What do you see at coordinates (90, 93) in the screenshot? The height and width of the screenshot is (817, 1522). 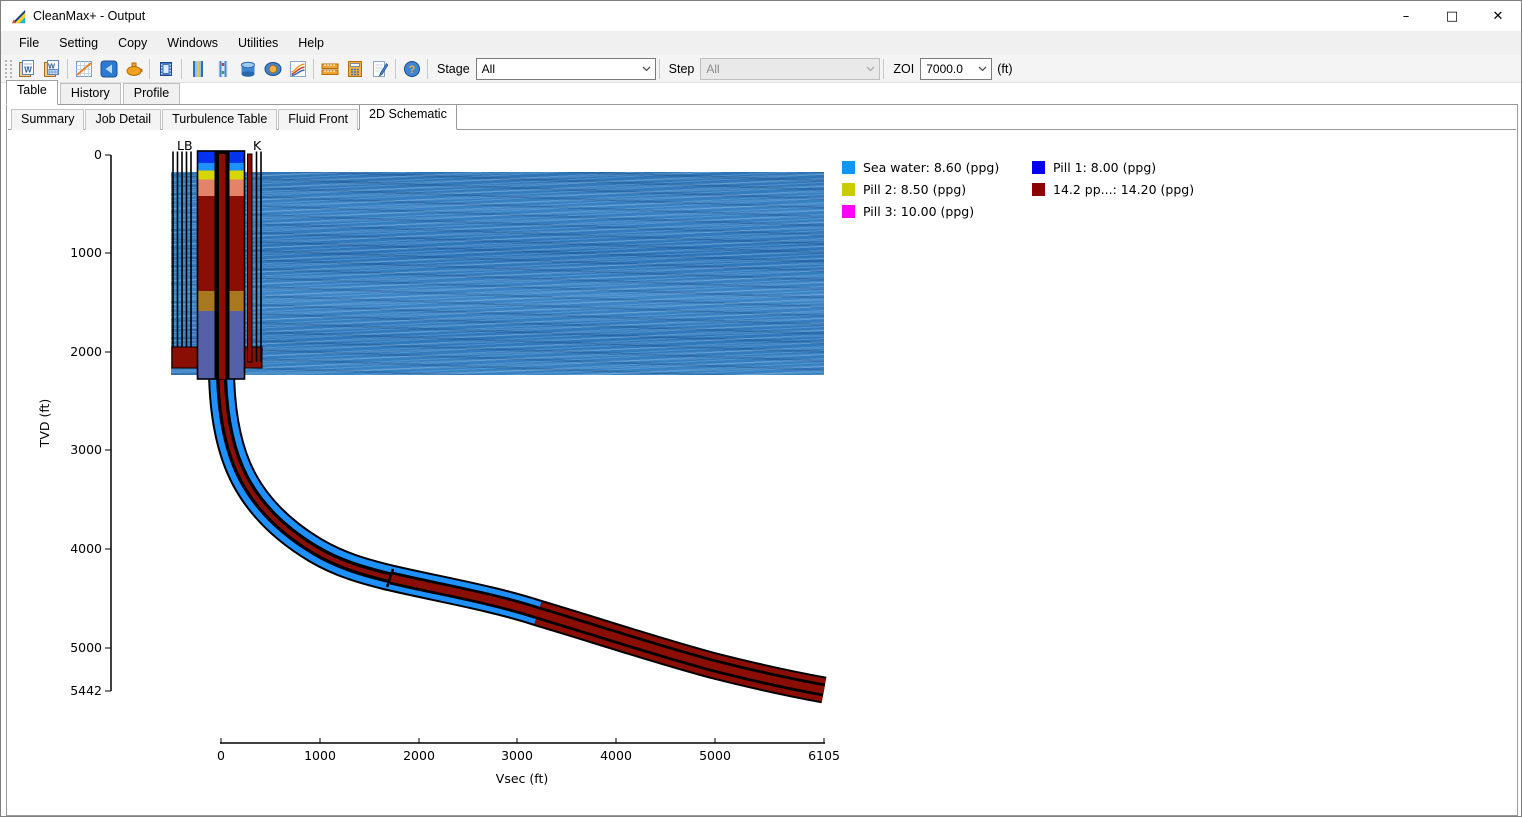 I see `tab-history: History` at bounding box center [90, 93].